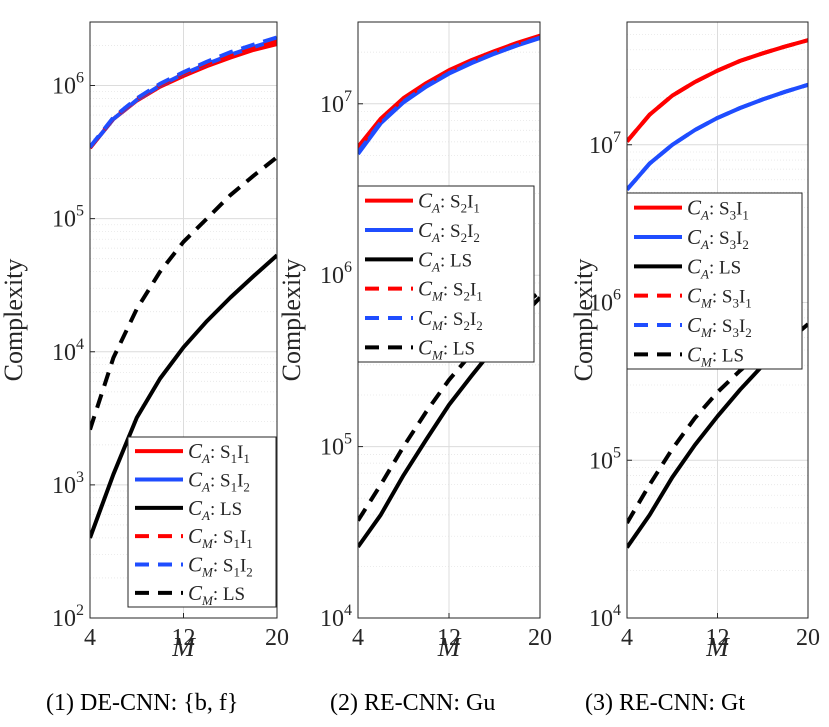  I want to click on y-tick-label-1: 10⁴, so click(68, 351).